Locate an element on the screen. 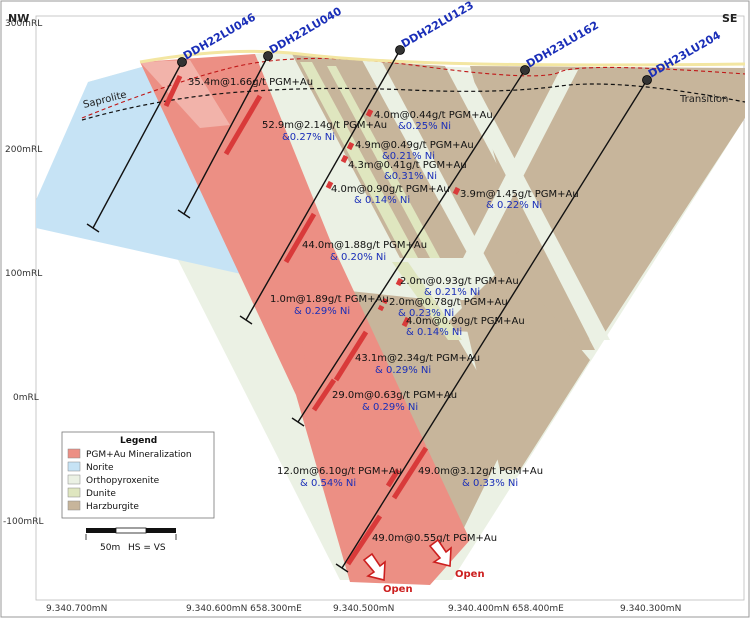  surface-line is located at coordinates (442, 58).